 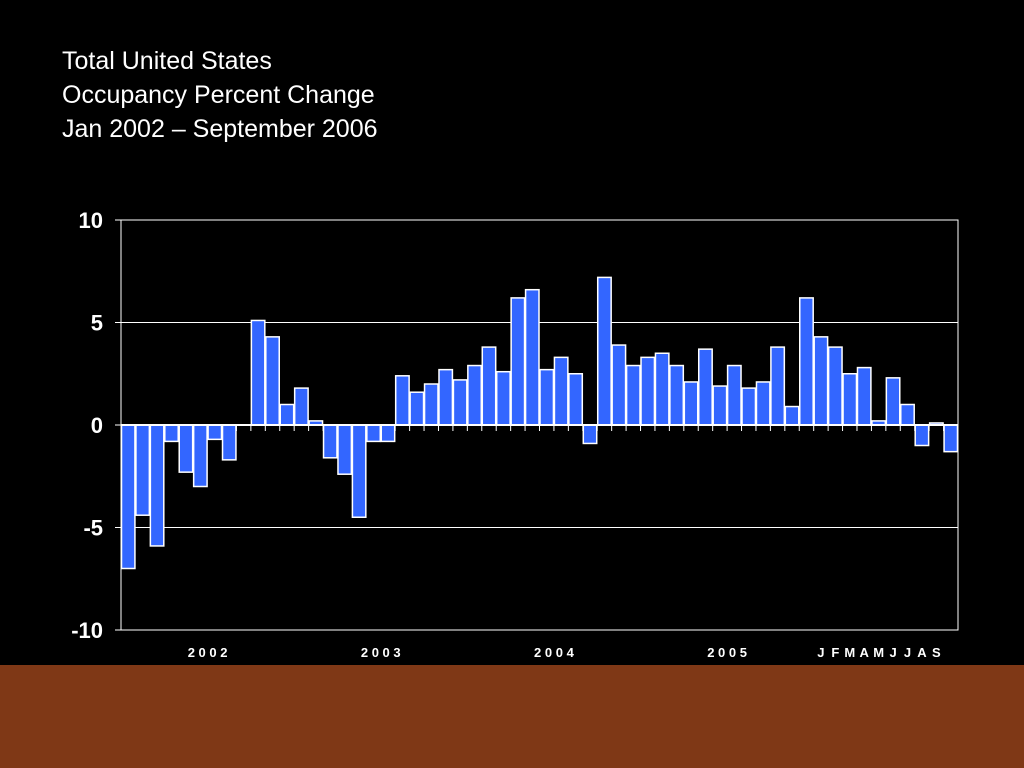 I want to click on month-label: F, so click(x=835, y=652).